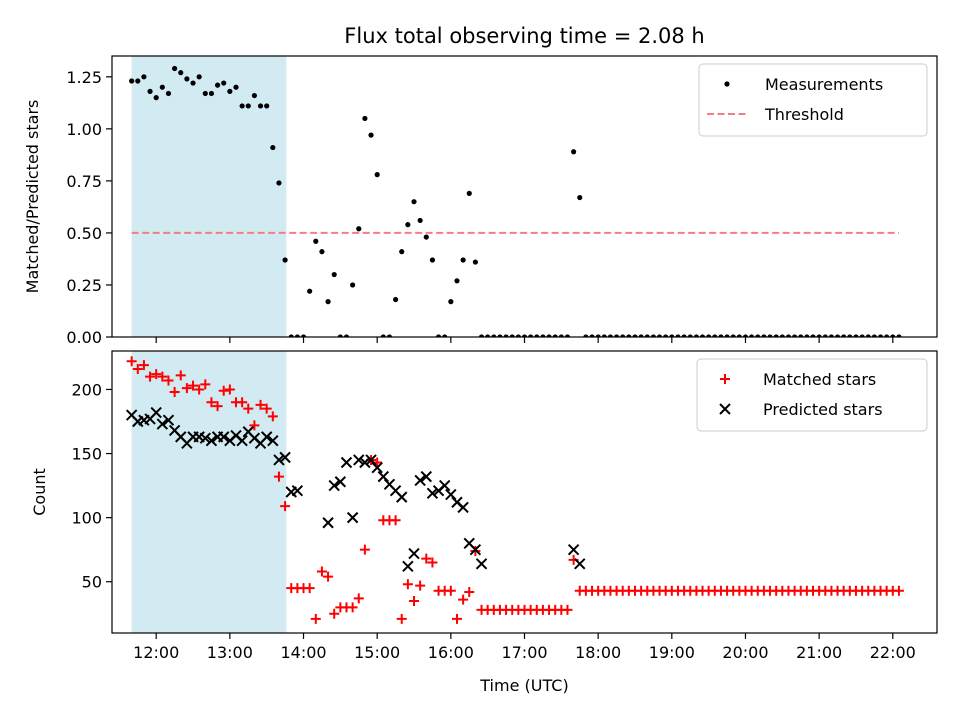  Describe the element at coordinates (819, 379) in the screenshot. I see `bottom-legend-label-0: Matched stars` at that location.